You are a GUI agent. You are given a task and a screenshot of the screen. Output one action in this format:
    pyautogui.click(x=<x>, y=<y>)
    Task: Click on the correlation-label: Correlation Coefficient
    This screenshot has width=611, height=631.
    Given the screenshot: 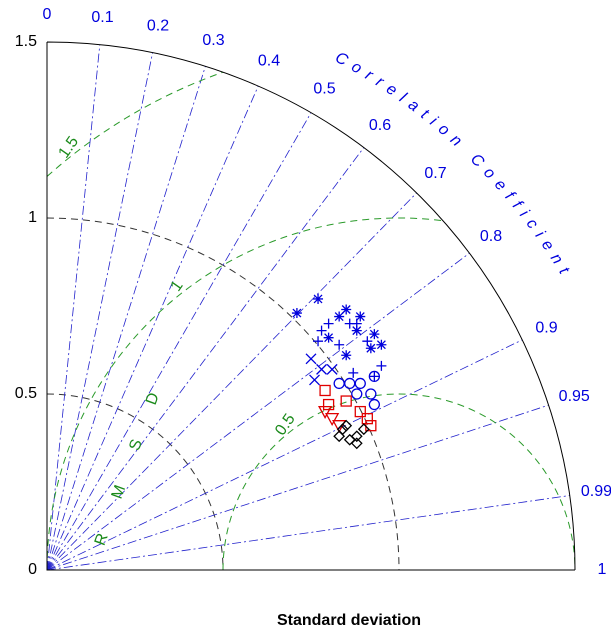 What is the action you would take?
    pyautogui.click(x=452, y=163)
    